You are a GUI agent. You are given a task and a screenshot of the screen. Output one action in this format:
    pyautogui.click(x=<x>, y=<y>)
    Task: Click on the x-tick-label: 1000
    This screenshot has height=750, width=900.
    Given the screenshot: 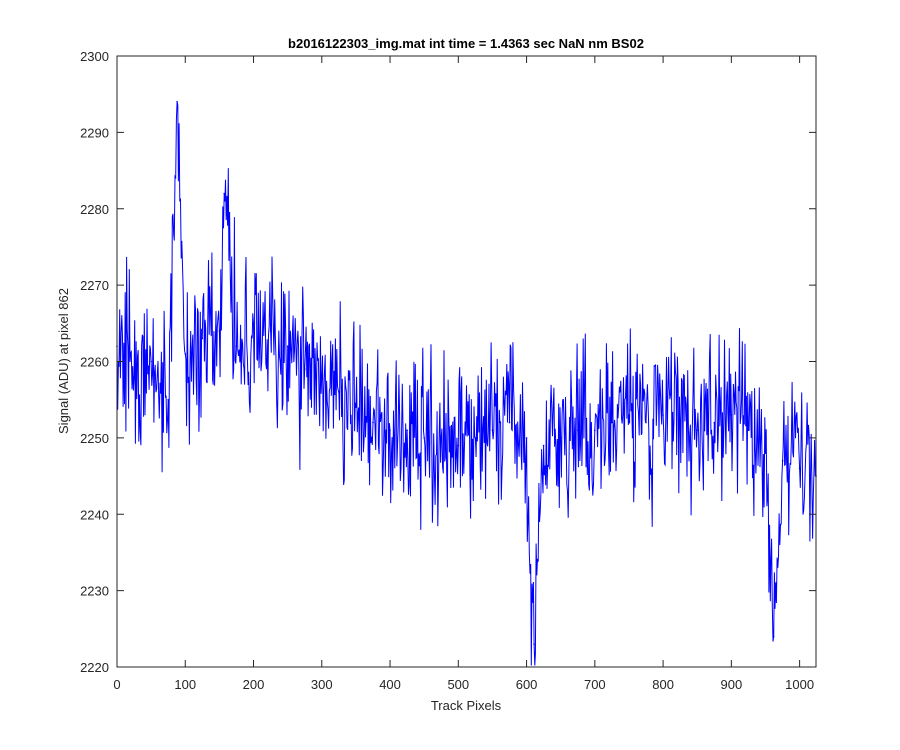 What is the action you would take?
    pyautogui.click(x=799, y=684)
    